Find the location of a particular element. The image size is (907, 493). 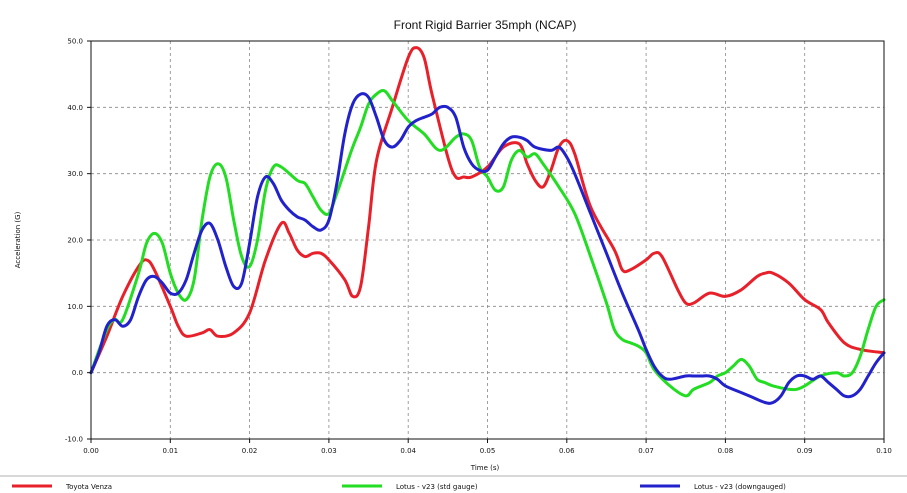

chart-title: Front Rigid Barrier 35mph (NCAP) is located at coordinates (485, 25).